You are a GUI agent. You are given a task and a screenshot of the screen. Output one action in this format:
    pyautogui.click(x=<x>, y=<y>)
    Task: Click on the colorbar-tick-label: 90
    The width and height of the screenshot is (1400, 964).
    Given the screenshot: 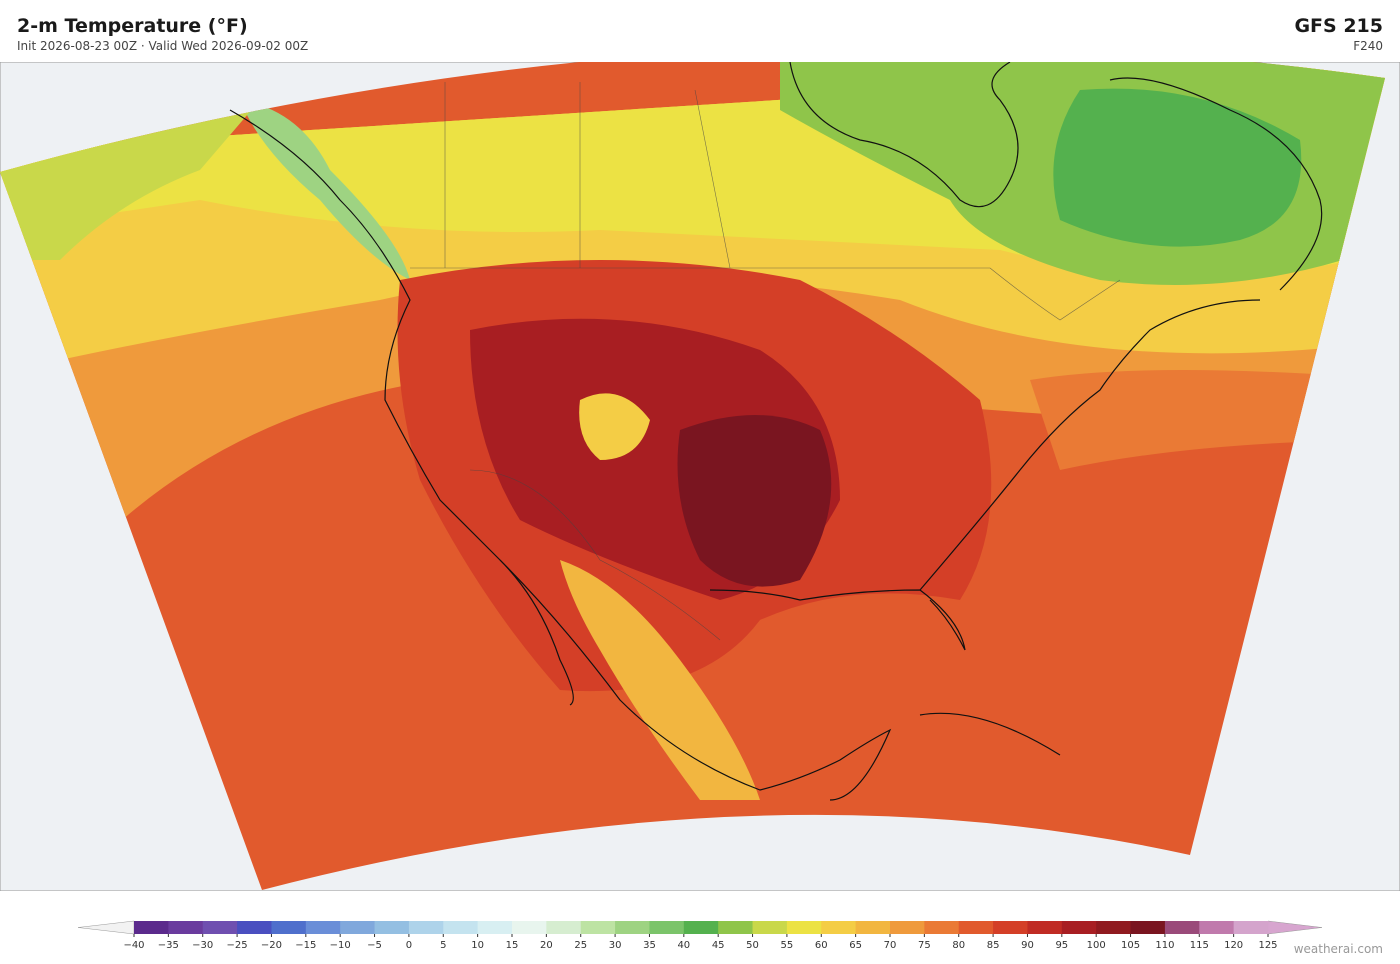 What is the action you would take?
    pyautogui.click(x=1027, y=945)
    